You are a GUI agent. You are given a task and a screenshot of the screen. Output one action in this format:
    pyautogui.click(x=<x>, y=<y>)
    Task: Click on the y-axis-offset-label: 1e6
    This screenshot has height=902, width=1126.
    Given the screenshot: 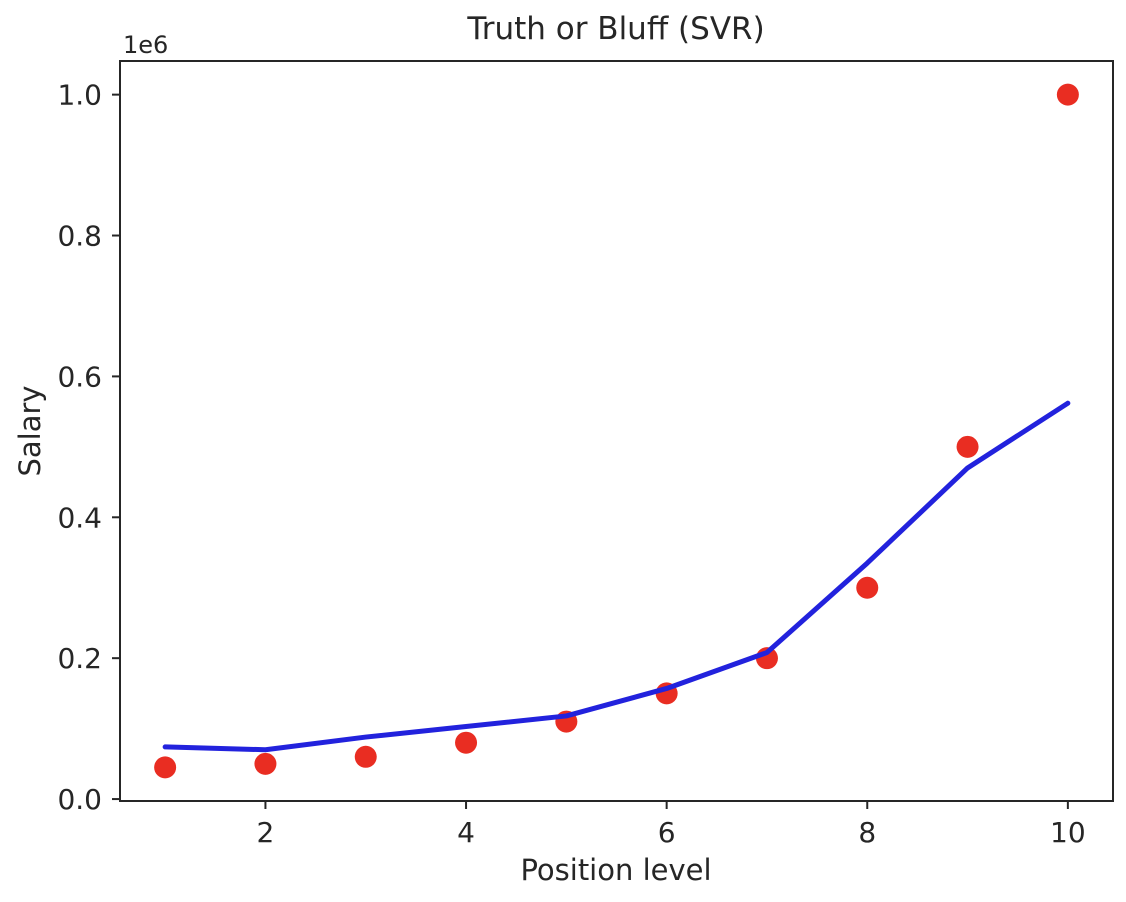 What is the action you would take?
    pyautogui.click(x=145, y=45)
    